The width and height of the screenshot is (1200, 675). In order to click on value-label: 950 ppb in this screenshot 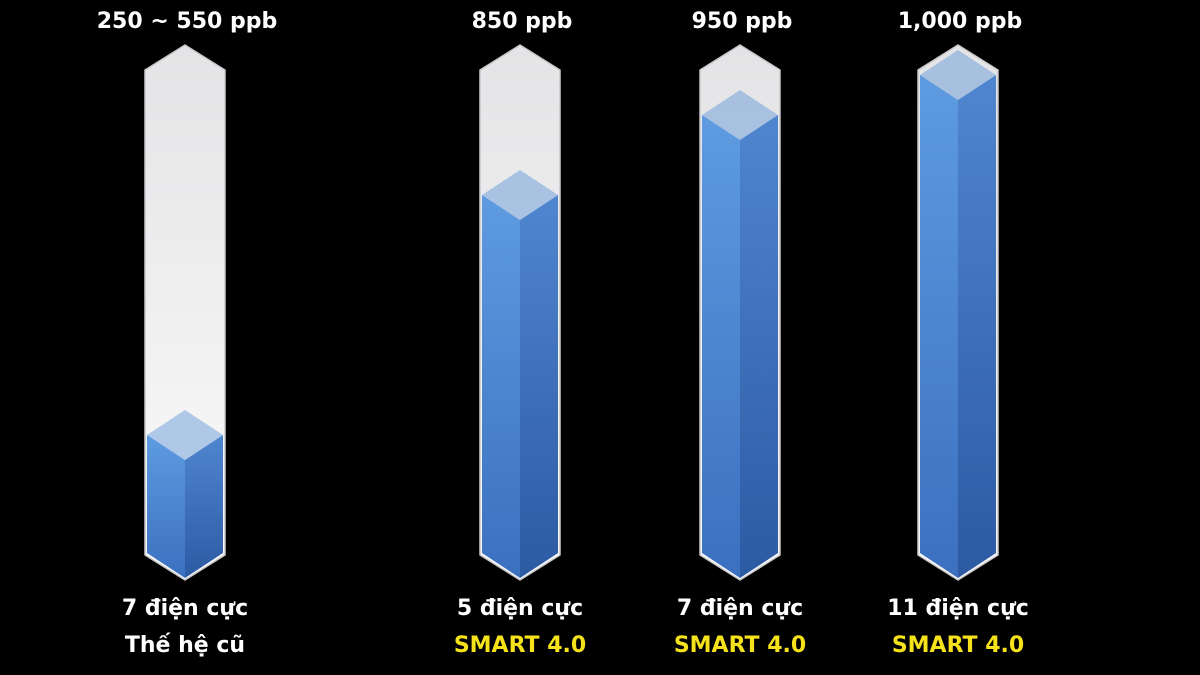, I will do `click(742, 21)`.